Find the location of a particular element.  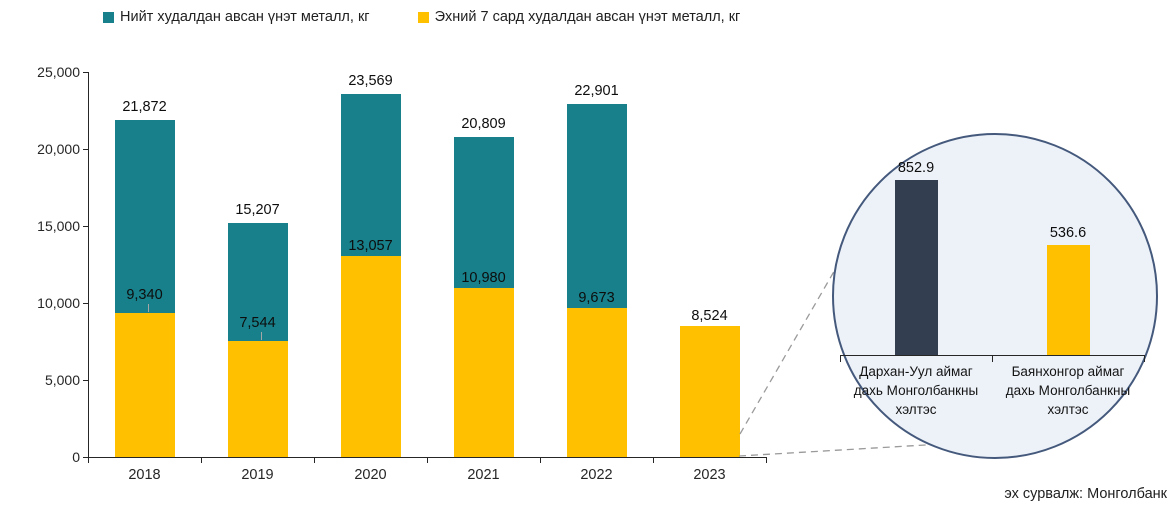

total-label-2019: 15,207 is located at coordinates (257, 209).